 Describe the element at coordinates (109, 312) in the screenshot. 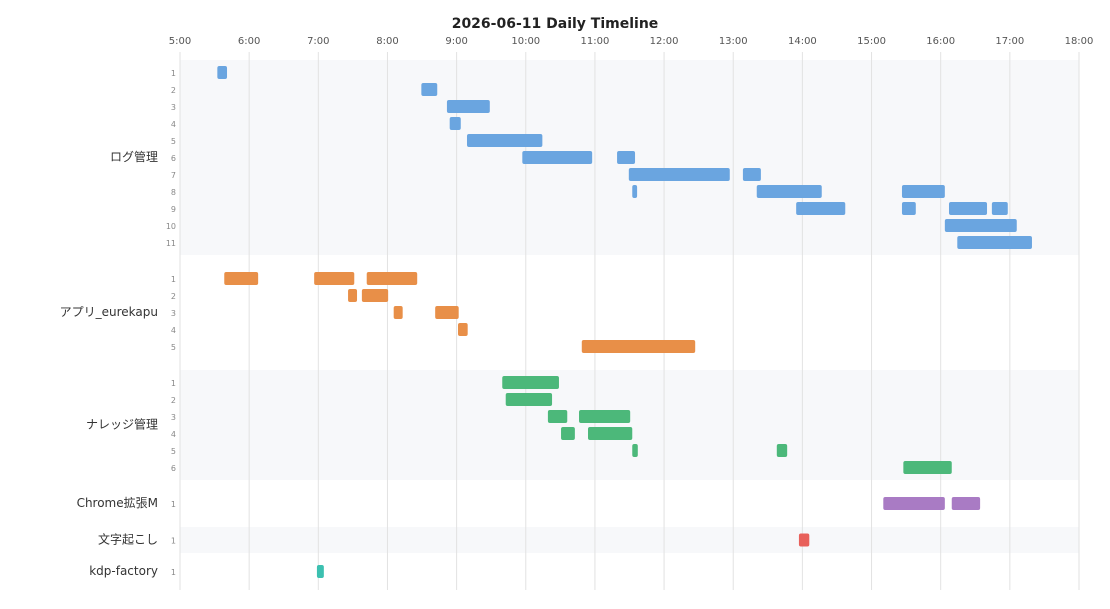

I see `group-label: アプリ_eurekapu` at that location.